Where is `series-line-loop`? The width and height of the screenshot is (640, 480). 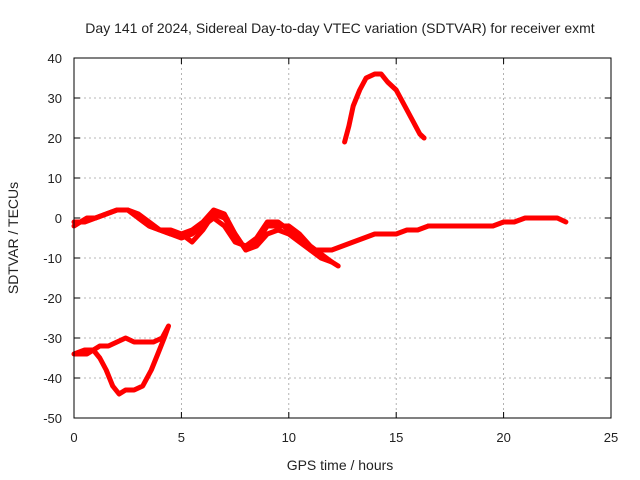
series-line-loop is located at coordinates (121, 360).